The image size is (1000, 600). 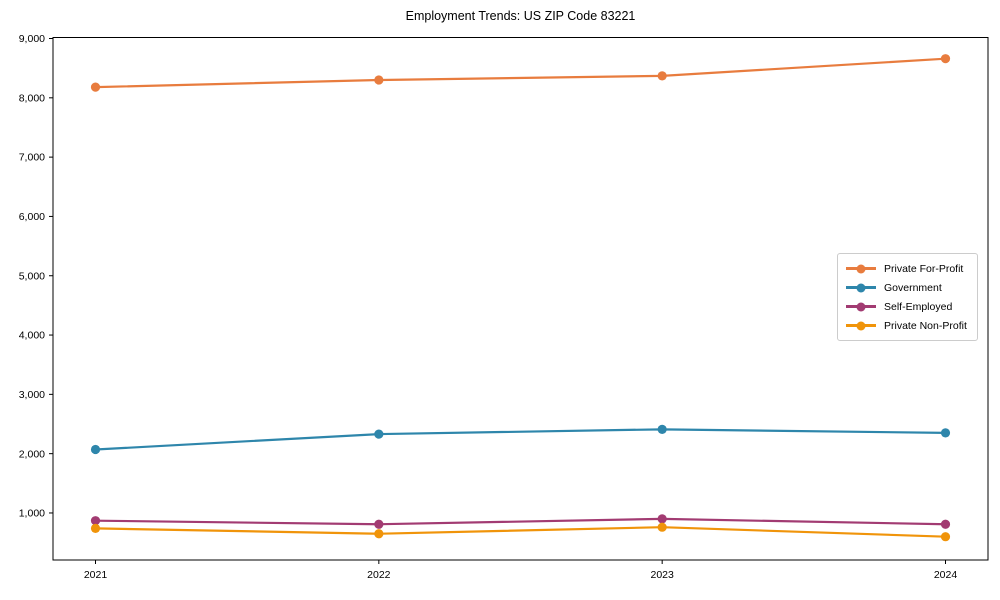 What do you see at coordinates (379, 575) in the screenshot?
I see `x-axis-tick-label: 2022` at bounding box center [379, 575].